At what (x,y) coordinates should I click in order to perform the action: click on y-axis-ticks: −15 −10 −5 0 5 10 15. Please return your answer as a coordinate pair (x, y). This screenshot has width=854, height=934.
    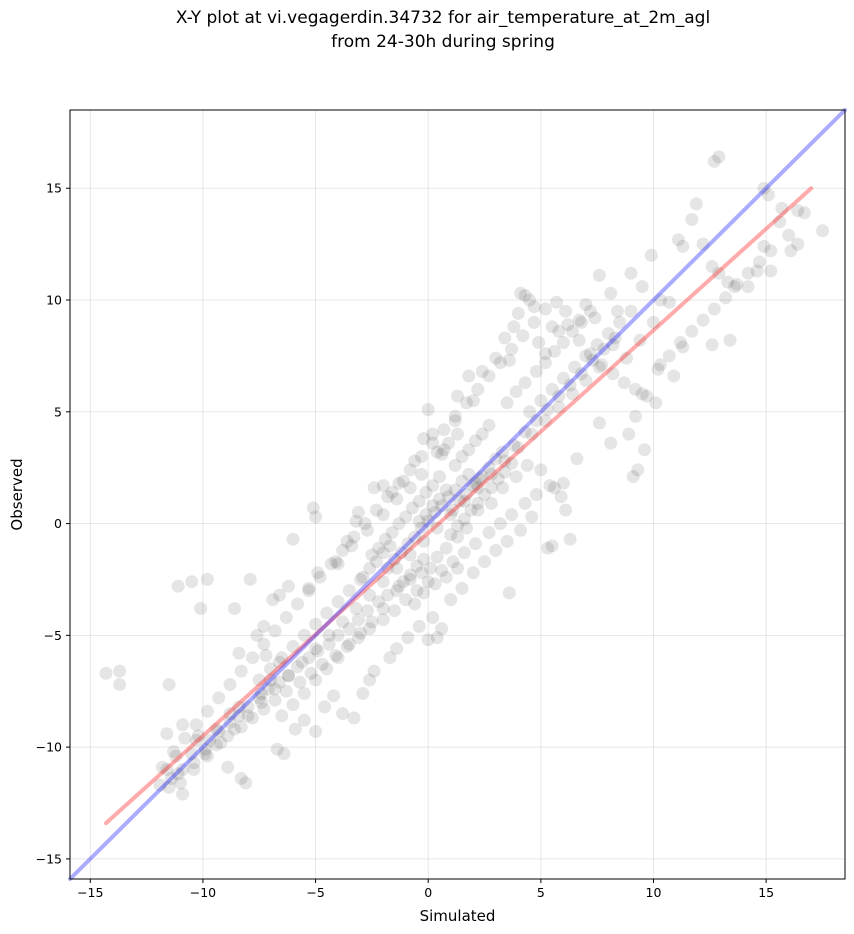
    Looking at the image, I should click on (53, 523).